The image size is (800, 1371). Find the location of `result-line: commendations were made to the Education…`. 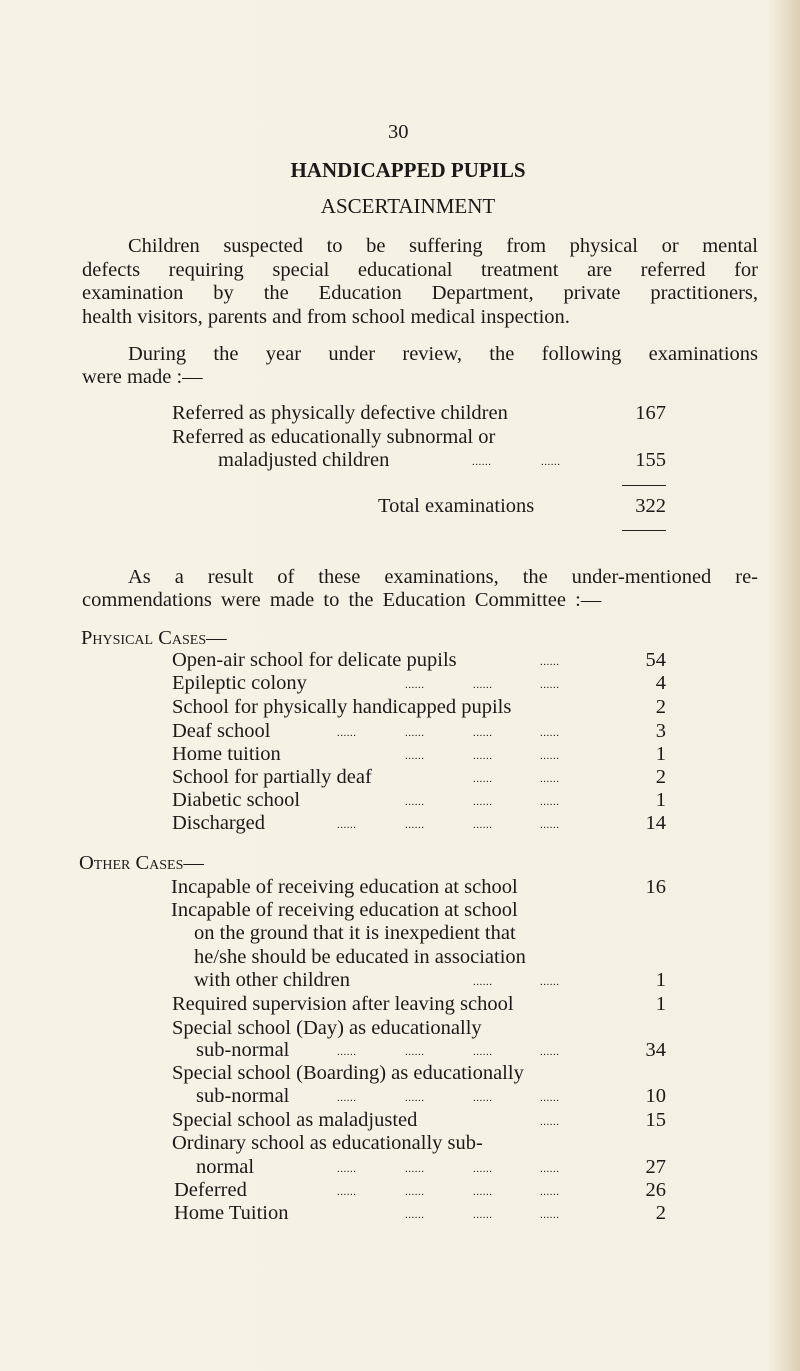

result-line: commendations were made to the Education… is located at coordinates (342, 600).